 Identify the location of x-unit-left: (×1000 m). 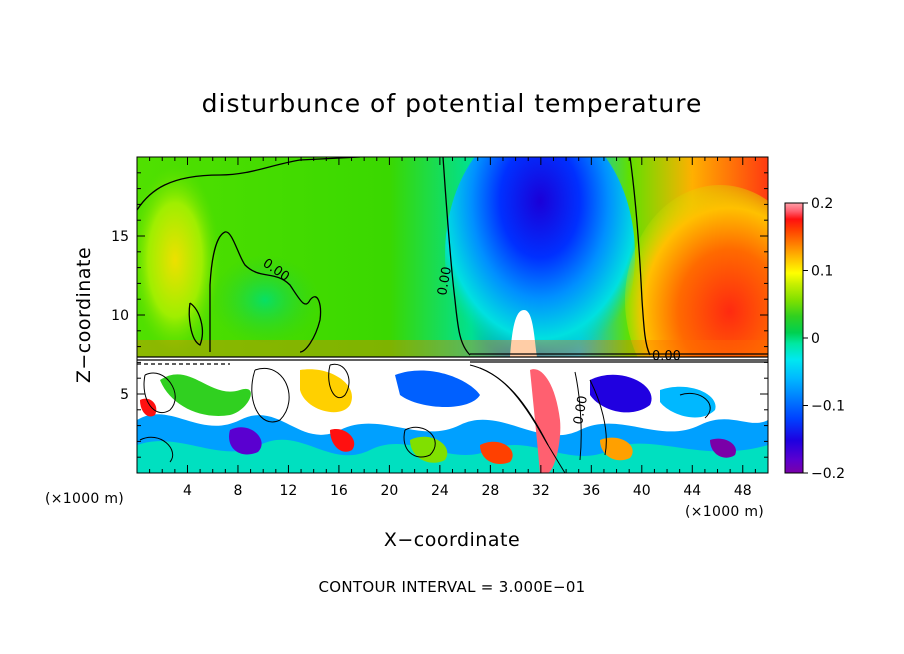
(84, 499).